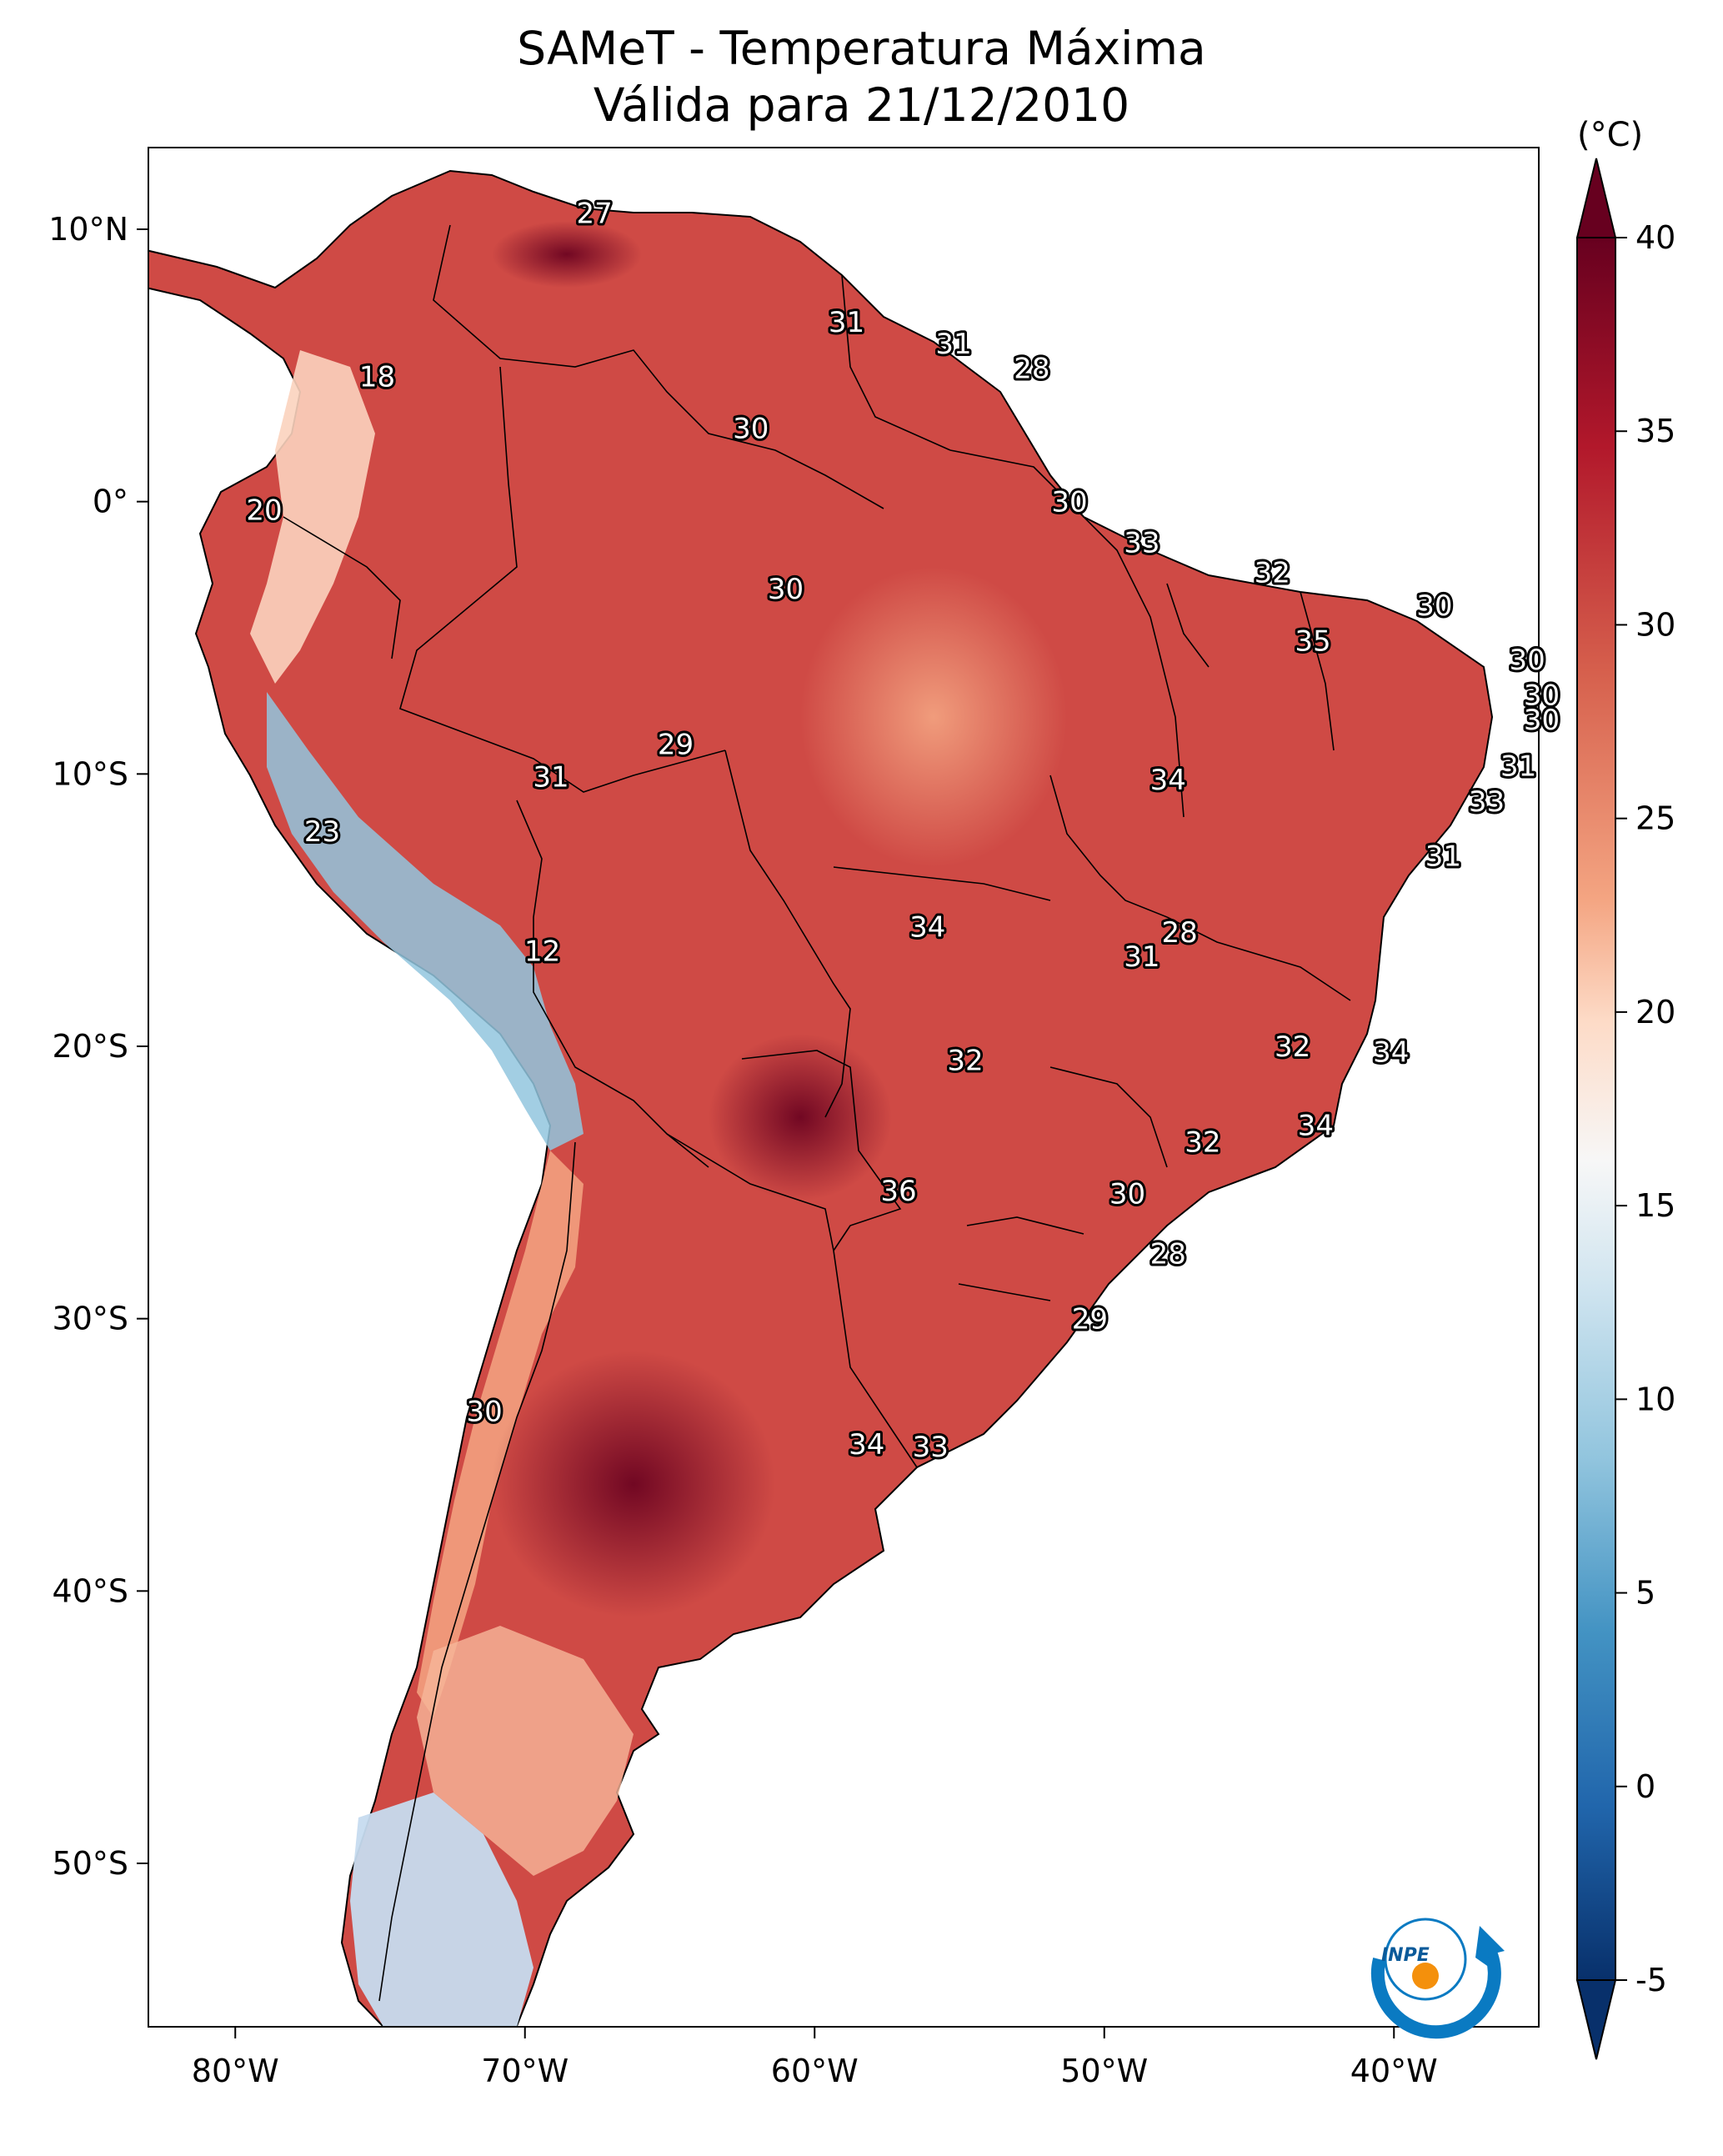  I want to click on station-value-label: 27, so click(595, 213).